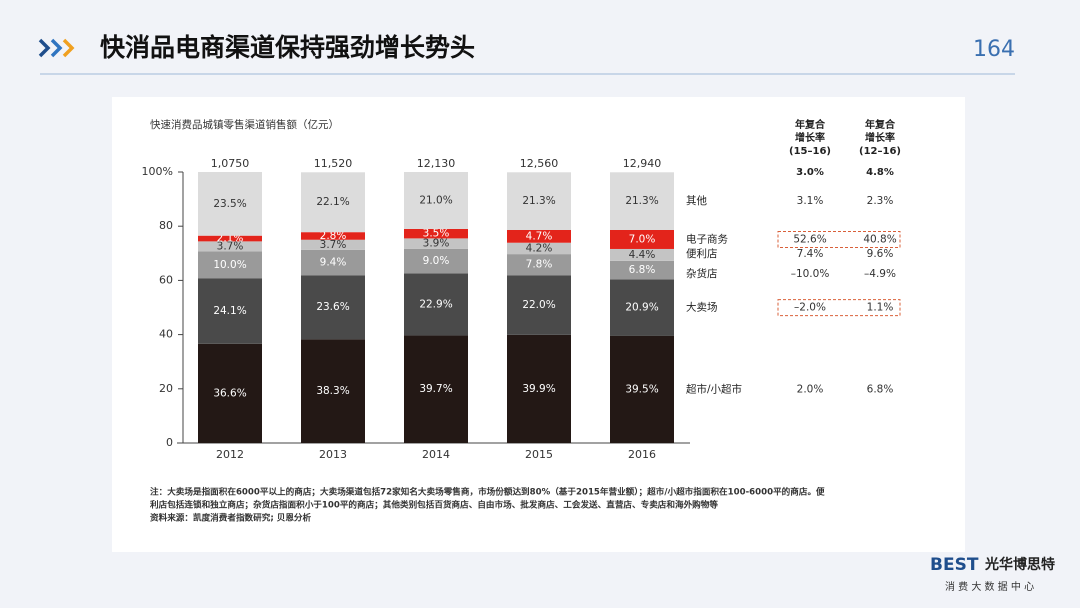  I want to click on value-label: 38.3%, so click(332, 391).